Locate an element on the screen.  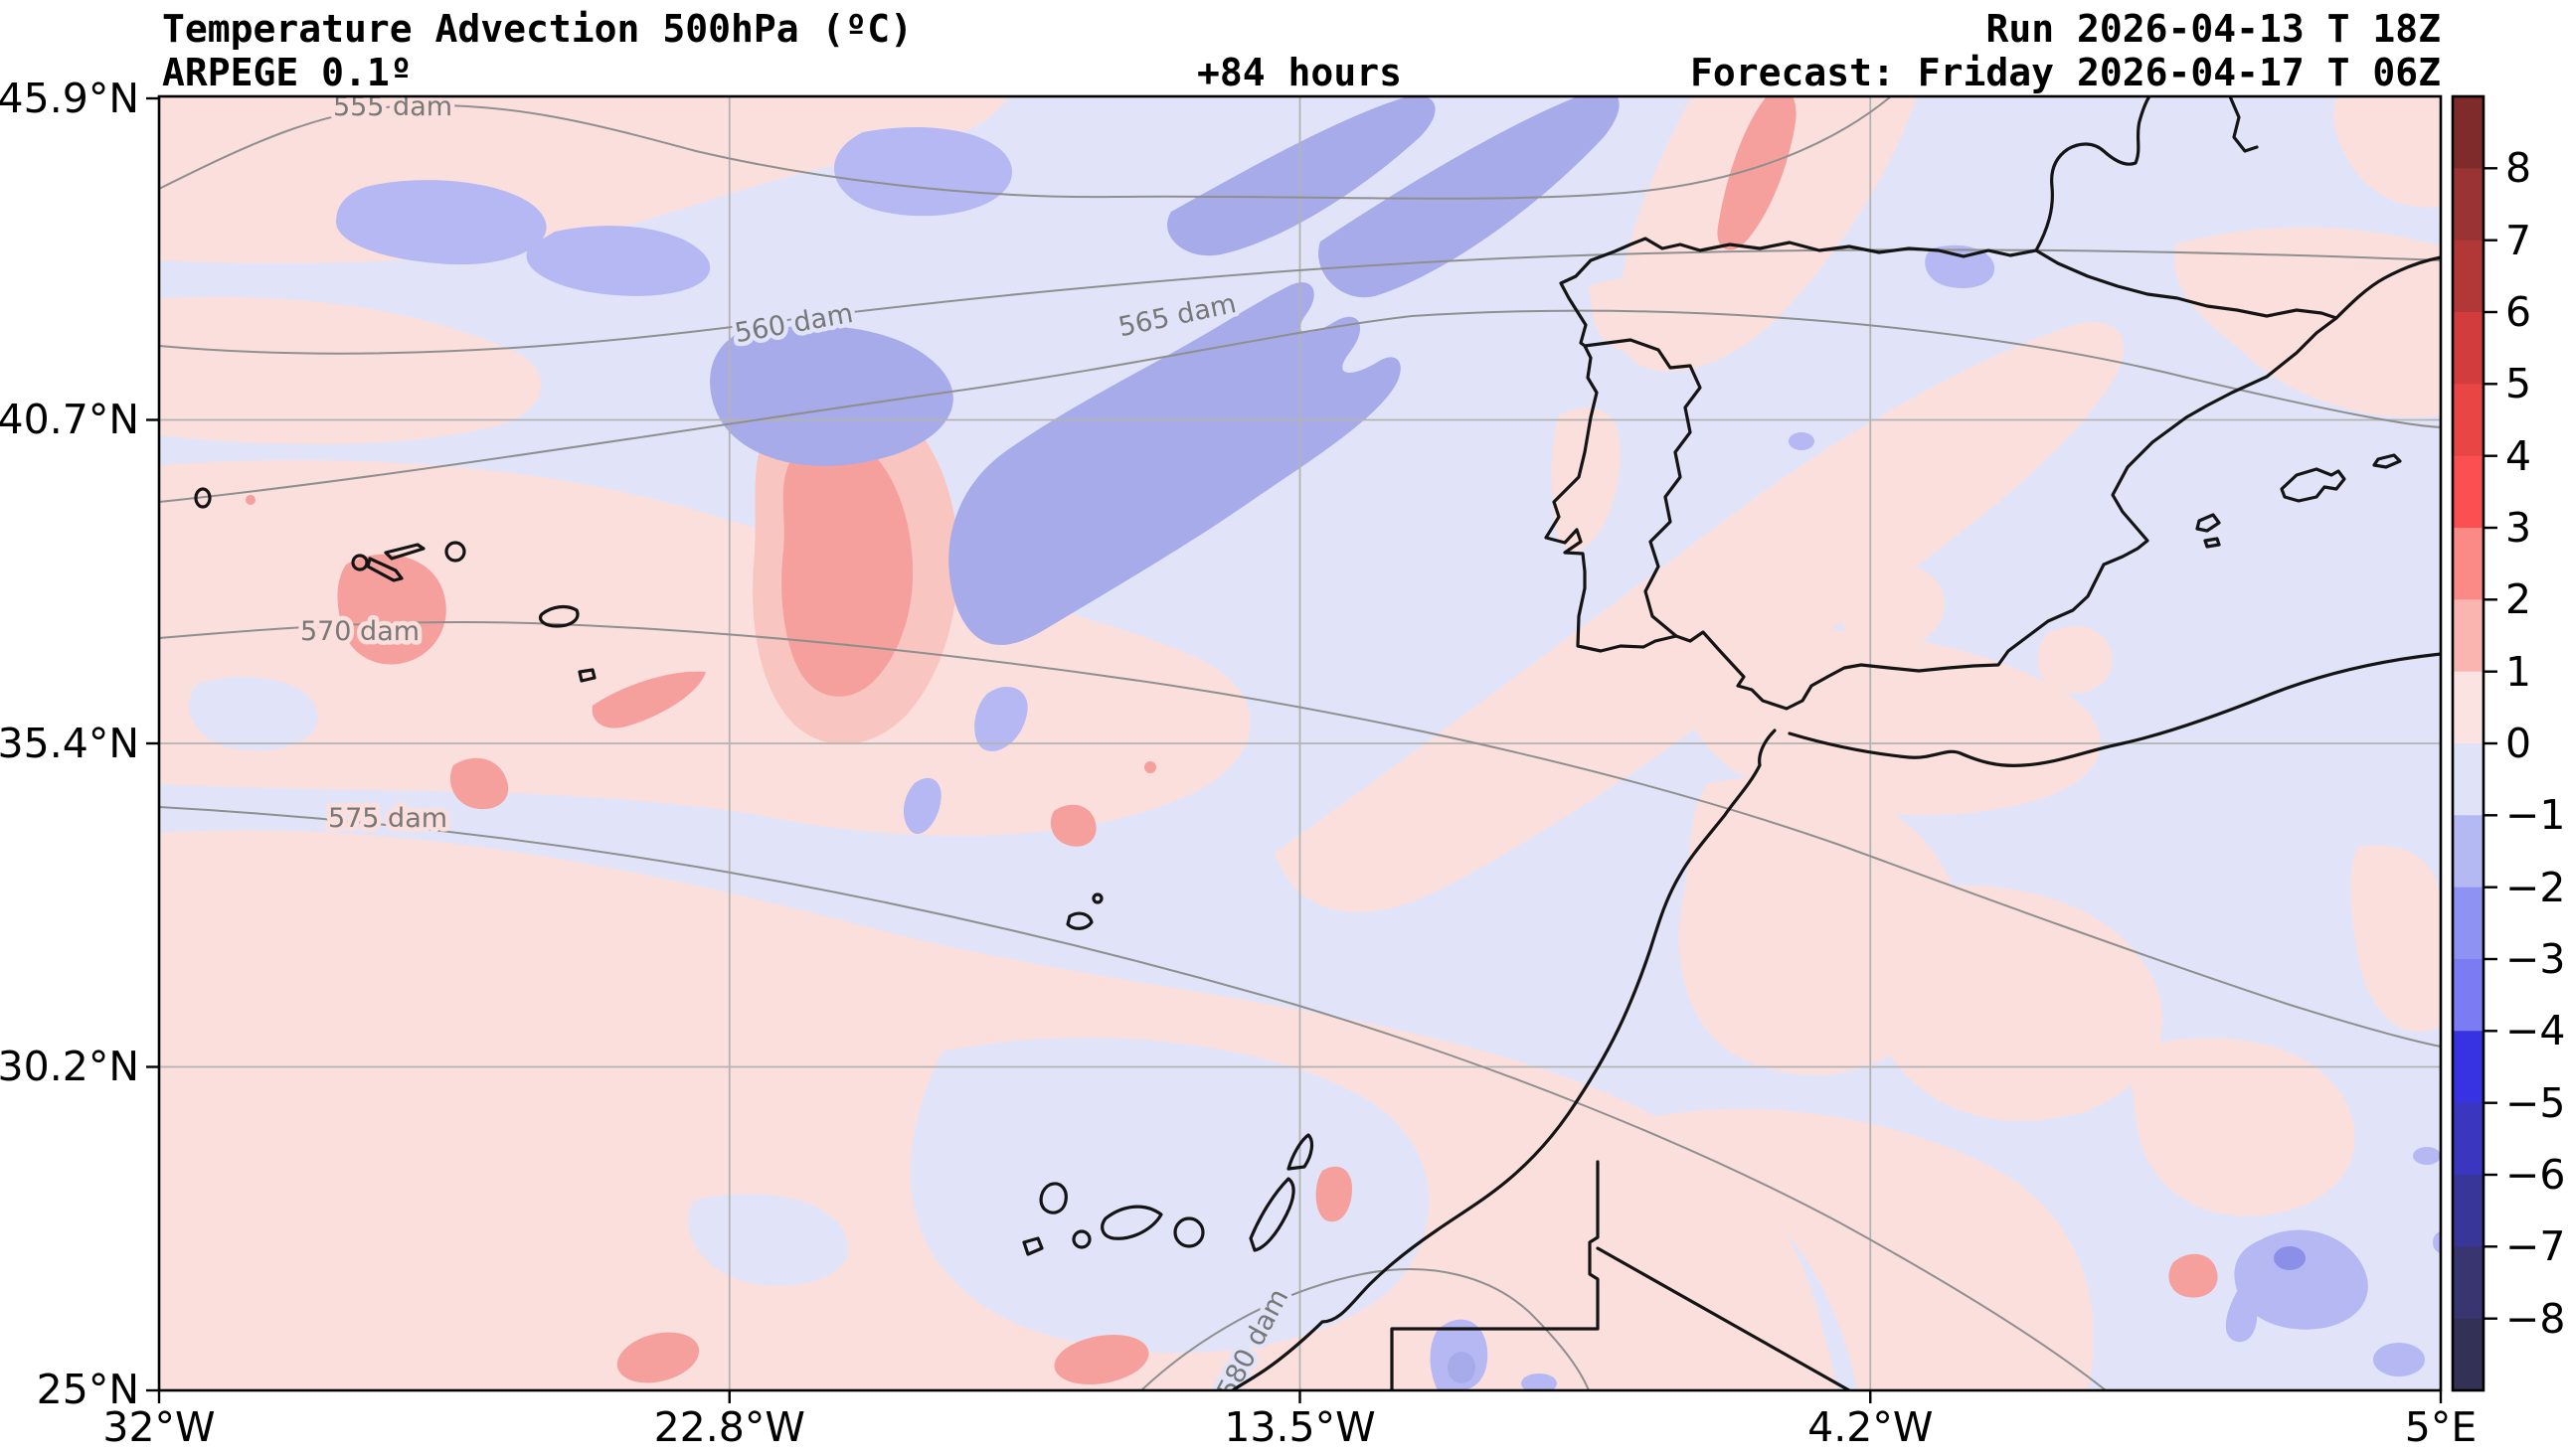
colorbar-label: −3 is located at coordinates (2535, 959).